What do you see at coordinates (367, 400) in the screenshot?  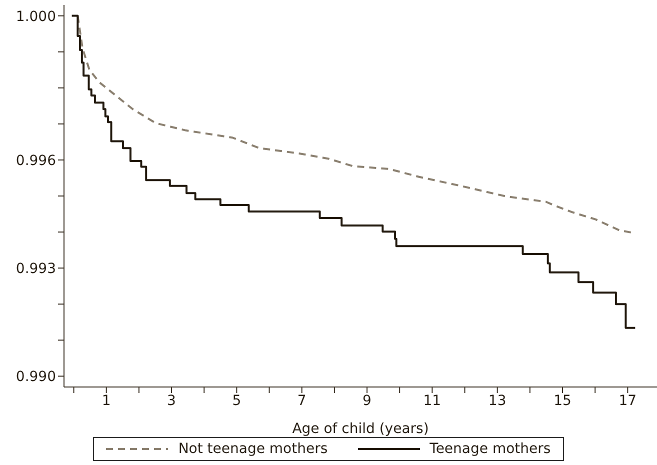 I see `x-tick-label: 9` at bounding box center [367, 400].